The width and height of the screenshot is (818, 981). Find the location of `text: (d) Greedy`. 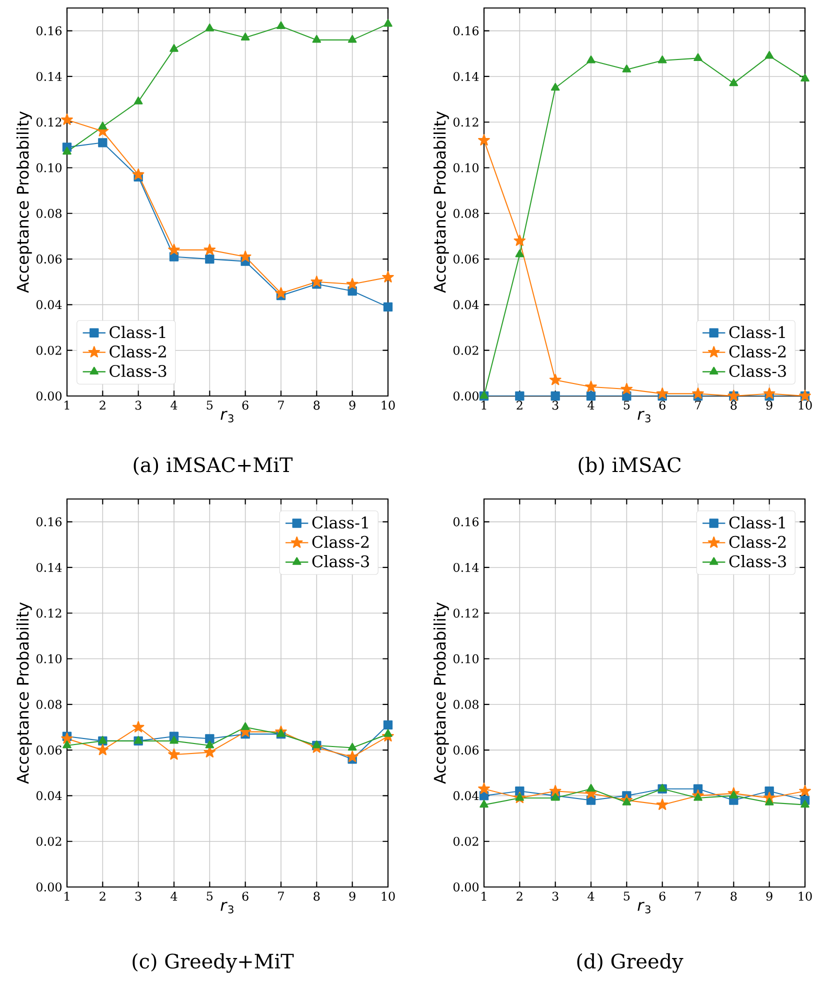

text: (d) Greedy is located at coordinates (630, 963).